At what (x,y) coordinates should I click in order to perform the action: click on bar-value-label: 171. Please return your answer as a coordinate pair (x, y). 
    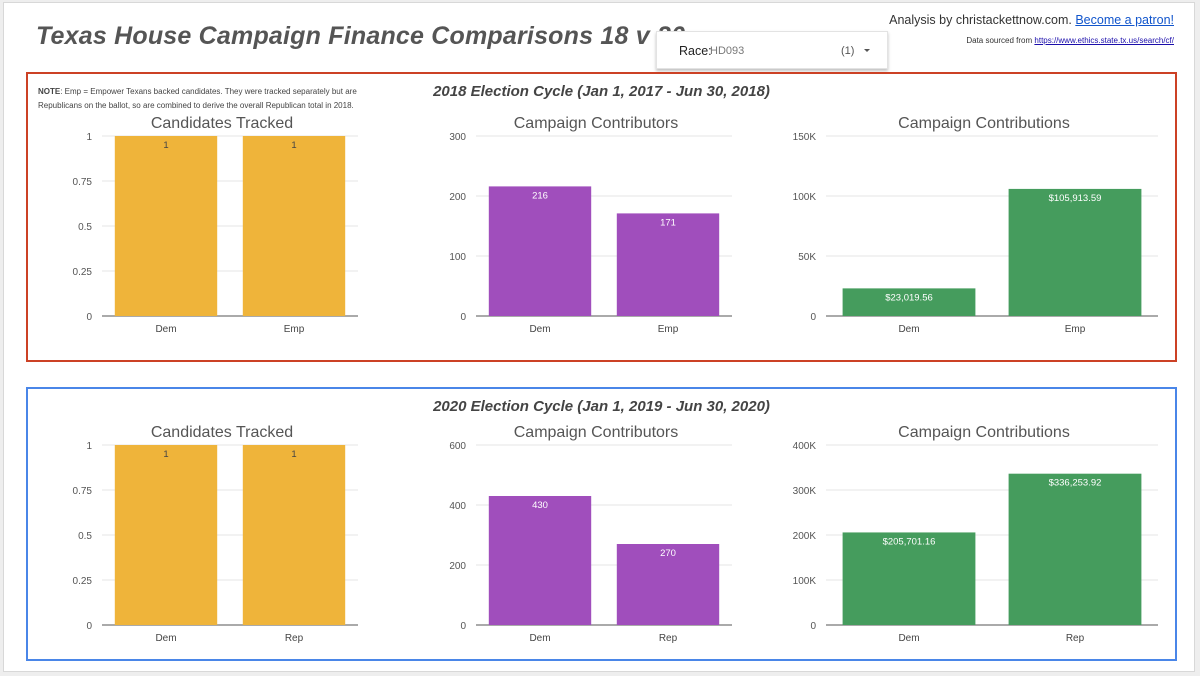
    Looking at the image, I should click on (668, 222).